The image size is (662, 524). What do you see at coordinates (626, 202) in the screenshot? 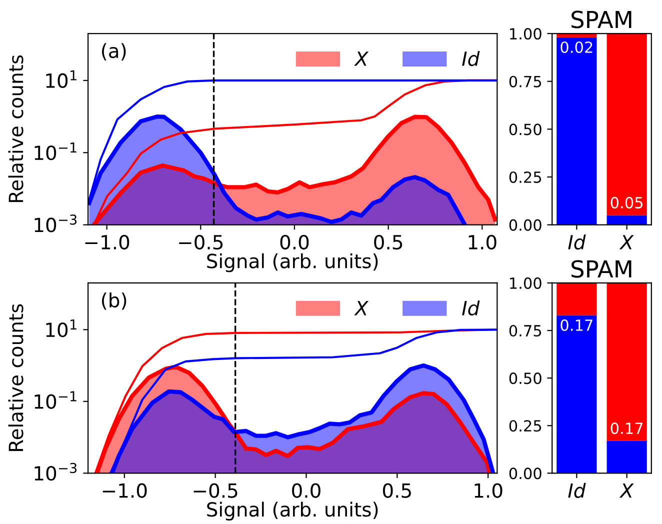
I see `data-label: 0.05` at bounding box center [626, 202].